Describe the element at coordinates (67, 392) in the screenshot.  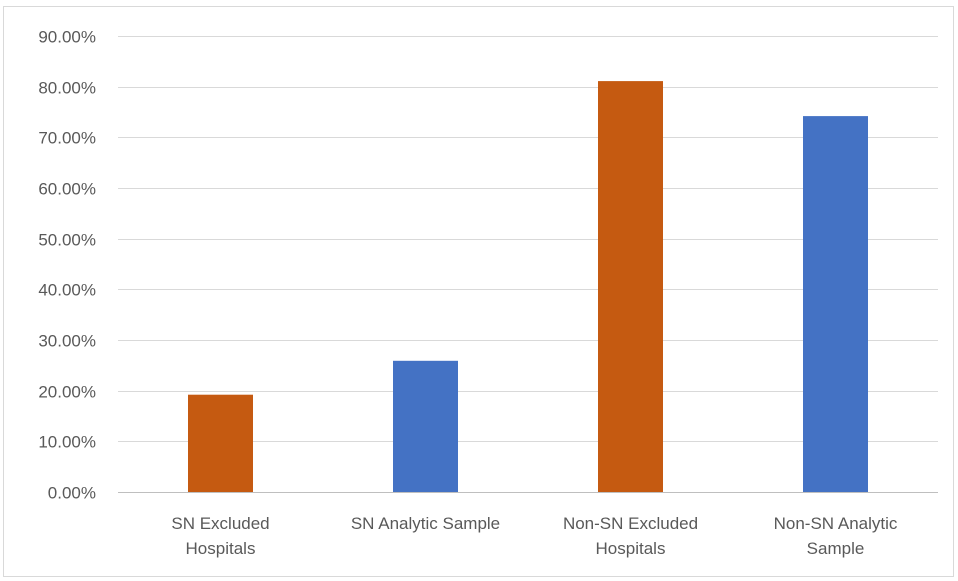
I see `y-tick-label: 20.00%` at that location.